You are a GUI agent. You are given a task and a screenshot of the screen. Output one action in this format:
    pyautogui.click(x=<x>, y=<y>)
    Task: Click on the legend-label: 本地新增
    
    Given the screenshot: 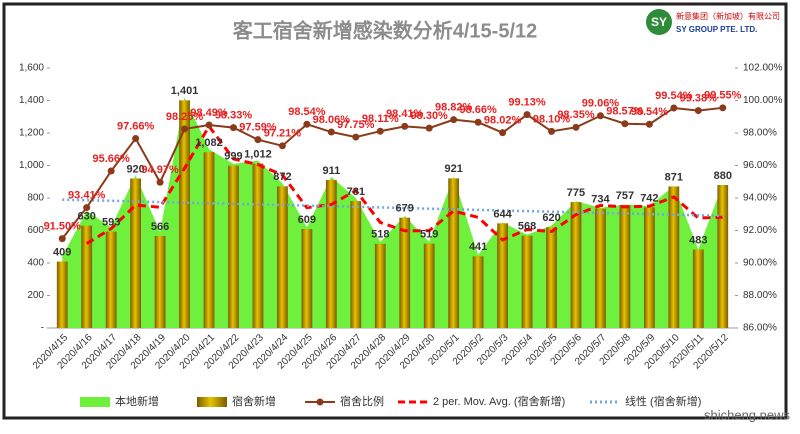 What is the action you would take?
    pyautogui.click(x=137, y=401)
    